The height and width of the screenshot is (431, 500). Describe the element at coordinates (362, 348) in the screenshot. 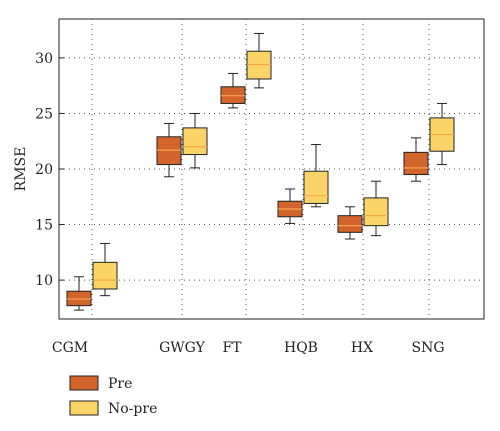

I see `x-tick-label: HX` at that location.